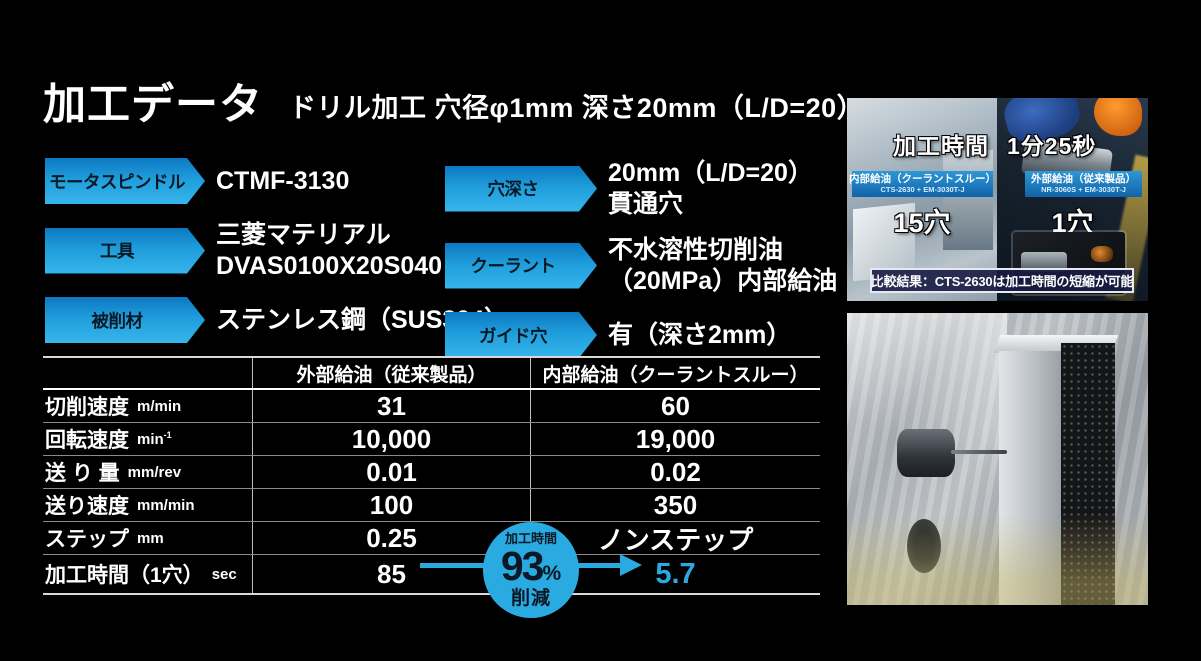  I want to click on cell-internal: 19,000, so click(675, 439).